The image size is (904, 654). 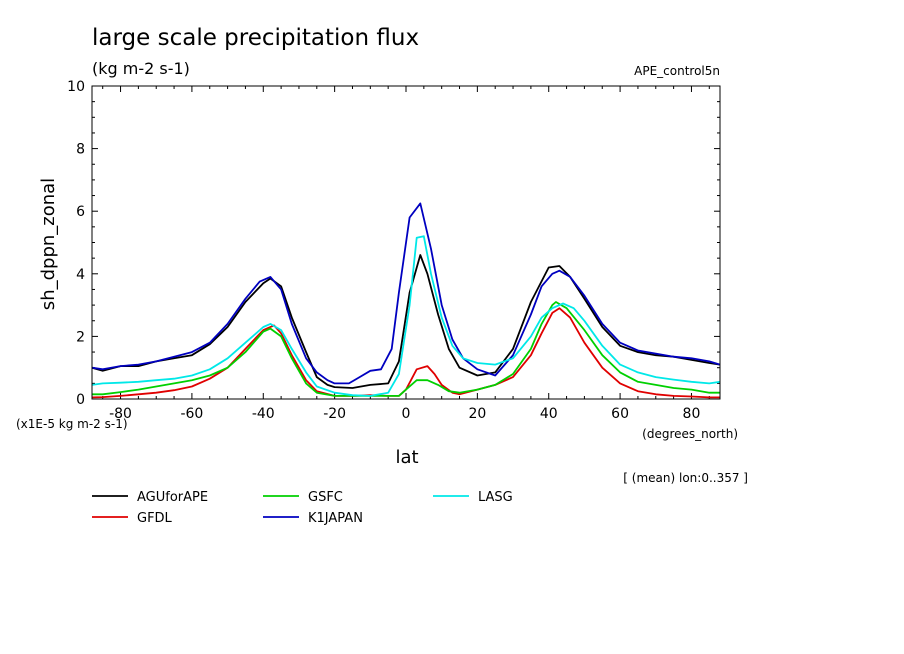 I want to click on chart-title: large scale precipitation flux, so click(x=255, y=38).